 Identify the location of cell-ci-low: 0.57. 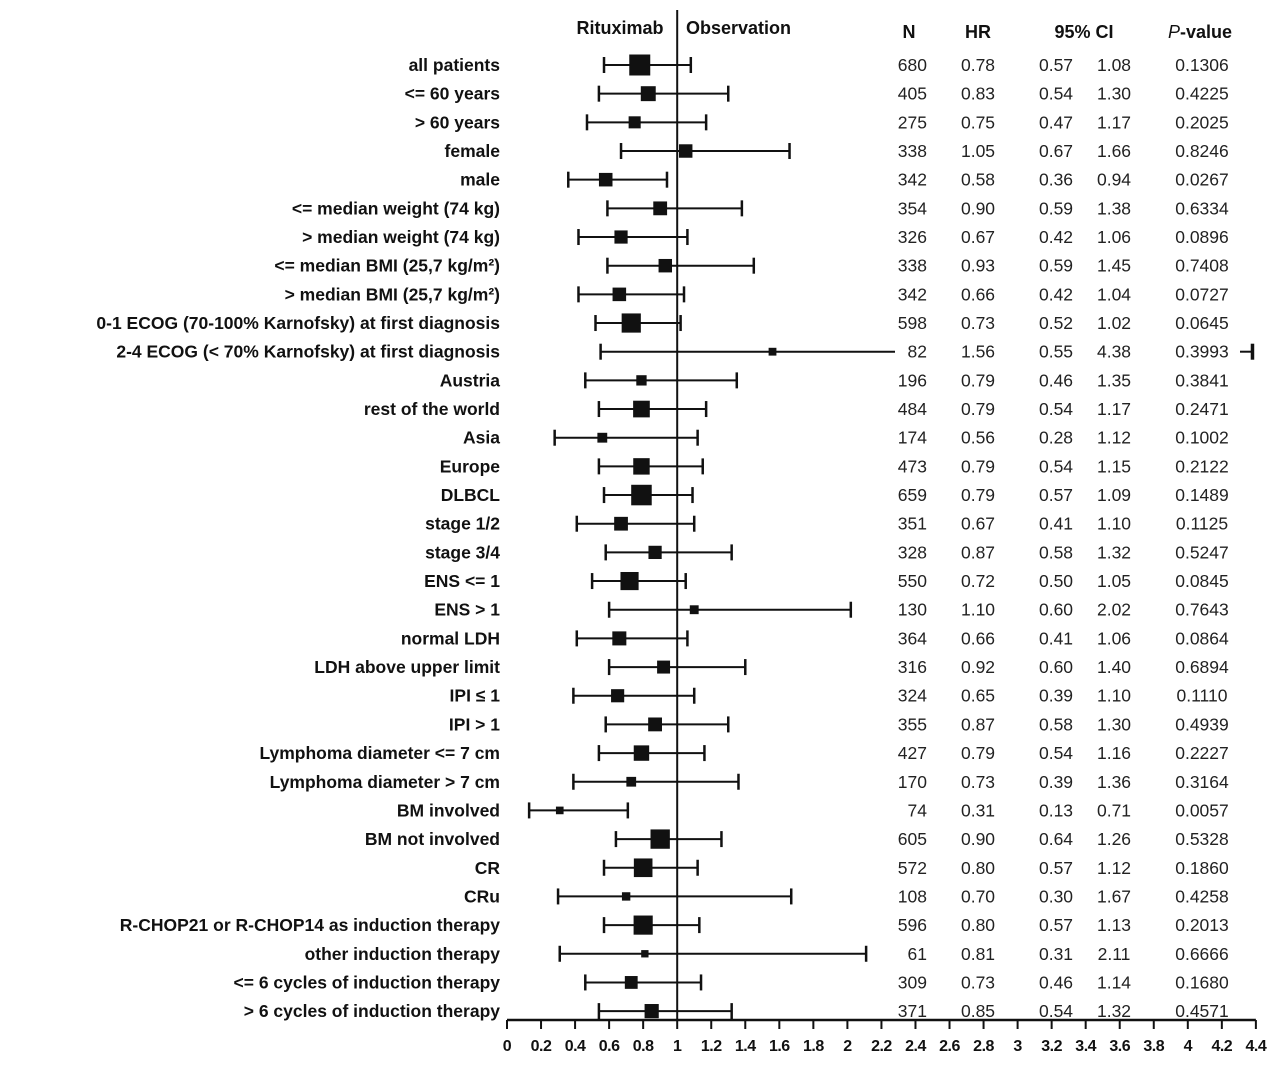
(1056, 925).